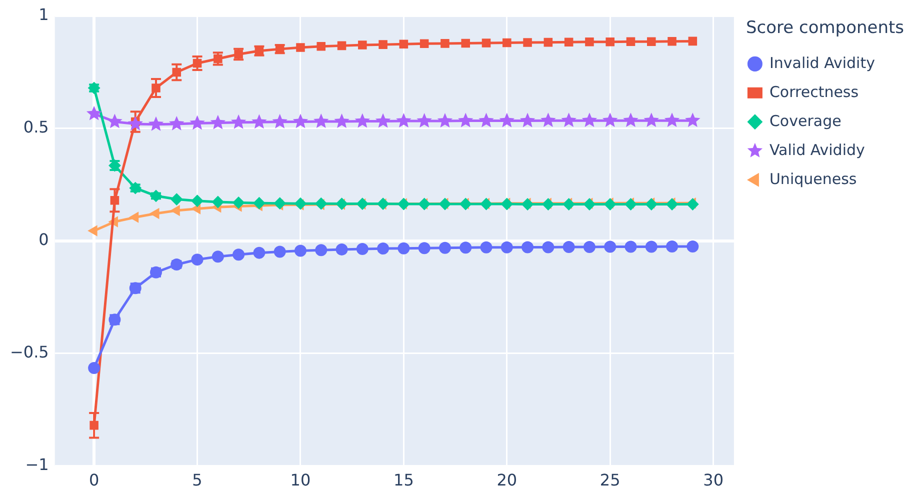  Describe the element at coordinates (805, 121) in the screenshot. I see `legend-label: Coverage` at that location.